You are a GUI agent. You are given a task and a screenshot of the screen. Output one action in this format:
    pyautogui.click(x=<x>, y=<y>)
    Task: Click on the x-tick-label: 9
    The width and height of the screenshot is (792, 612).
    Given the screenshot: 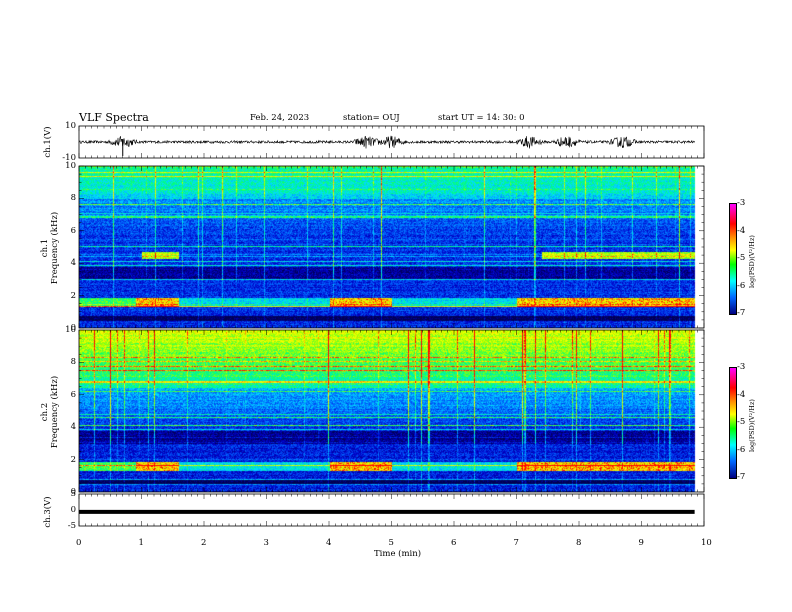 What is the action you would take?
    pyautogui.click(x=641, y=543)
    